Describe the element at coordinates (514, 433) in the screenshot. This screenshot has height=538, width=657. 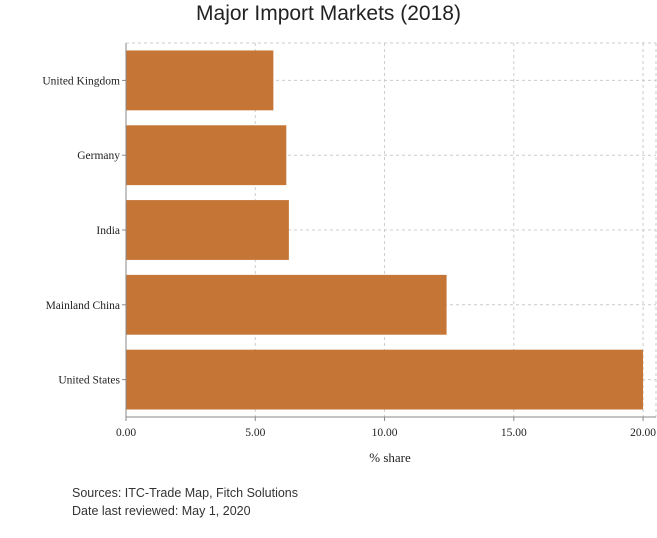
I see `x-tick-label: 15.00` at that location.